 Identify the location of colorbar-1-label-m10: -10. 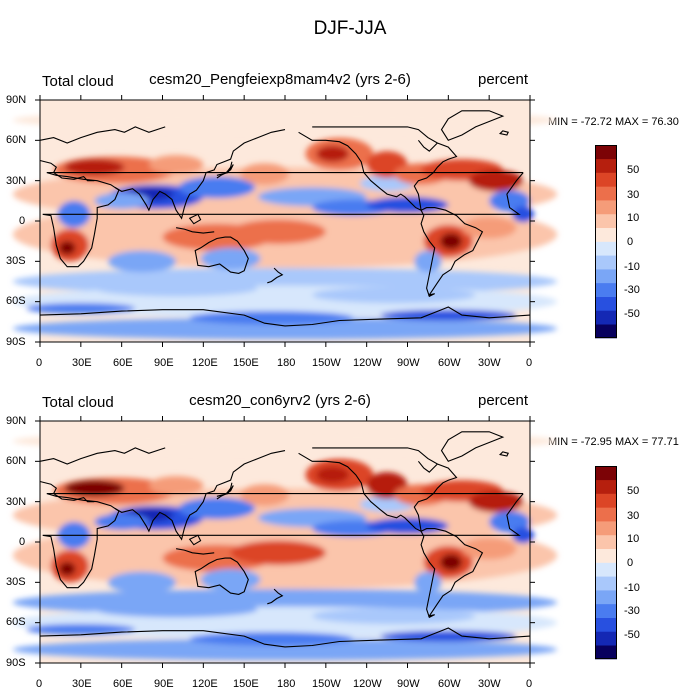
(632, 267).